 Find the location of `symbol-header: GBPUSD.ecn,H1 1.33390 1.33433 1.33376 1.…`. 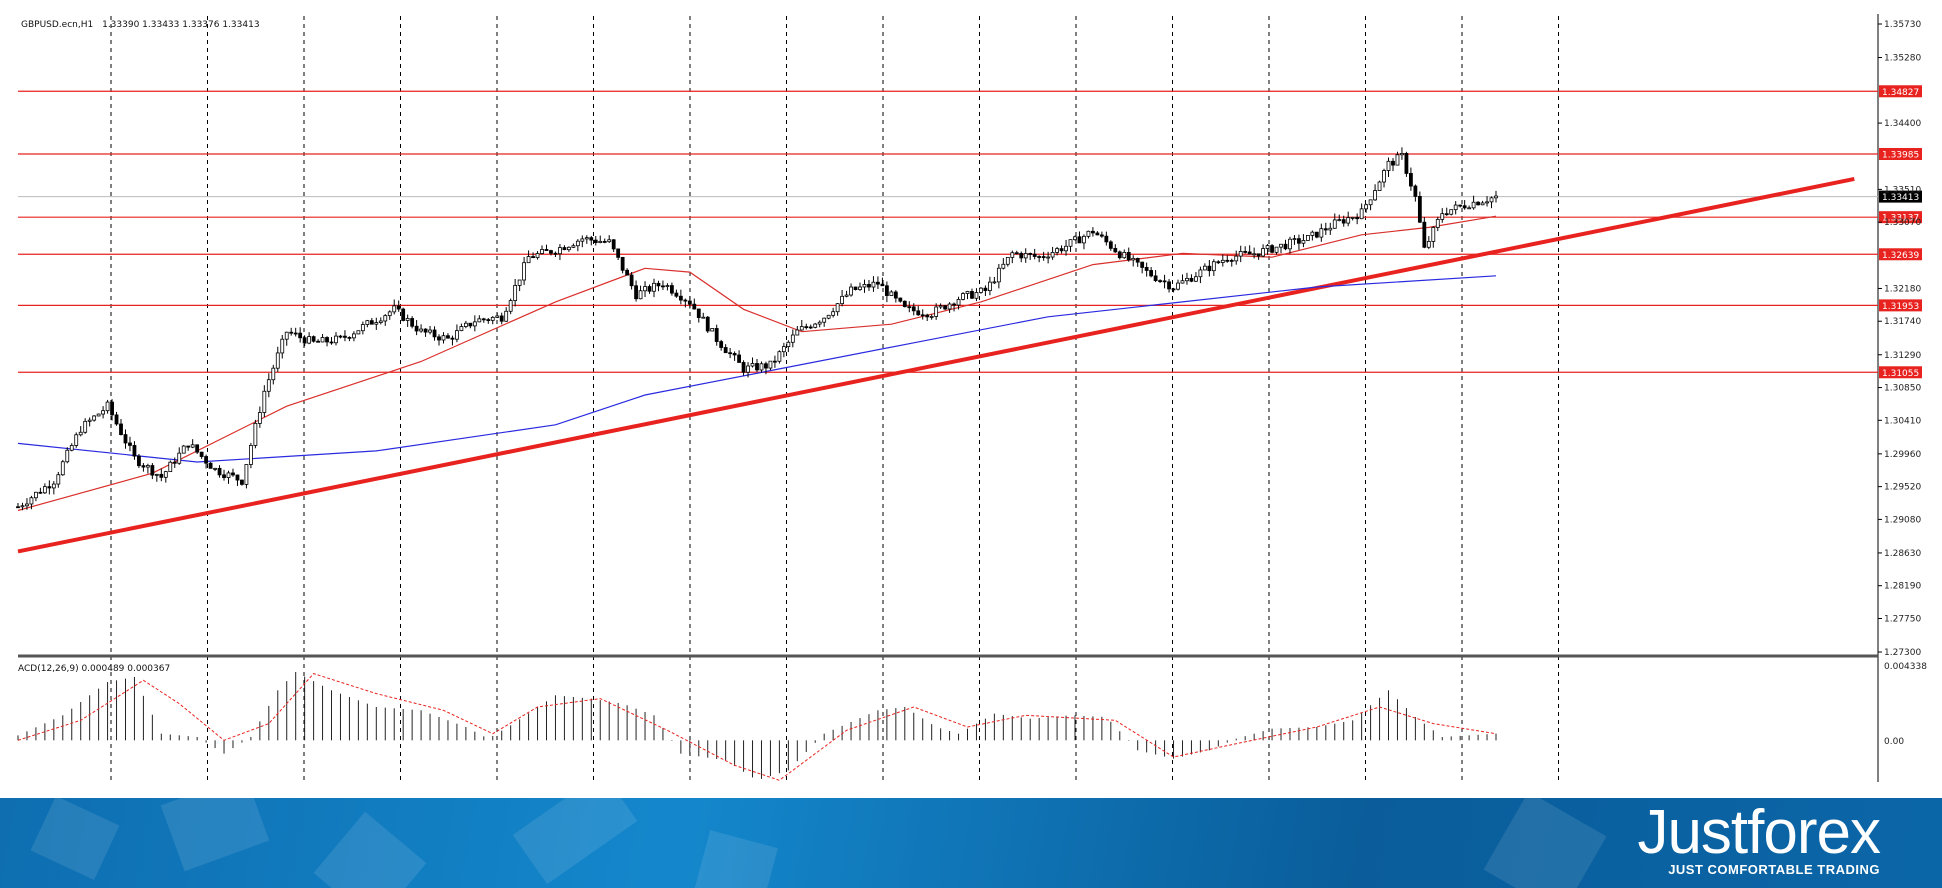

symbol-header: GBPUSD.ecn,H1 1.33390 1.33433 1.33376 1.… is located at coordinates (140, 25).